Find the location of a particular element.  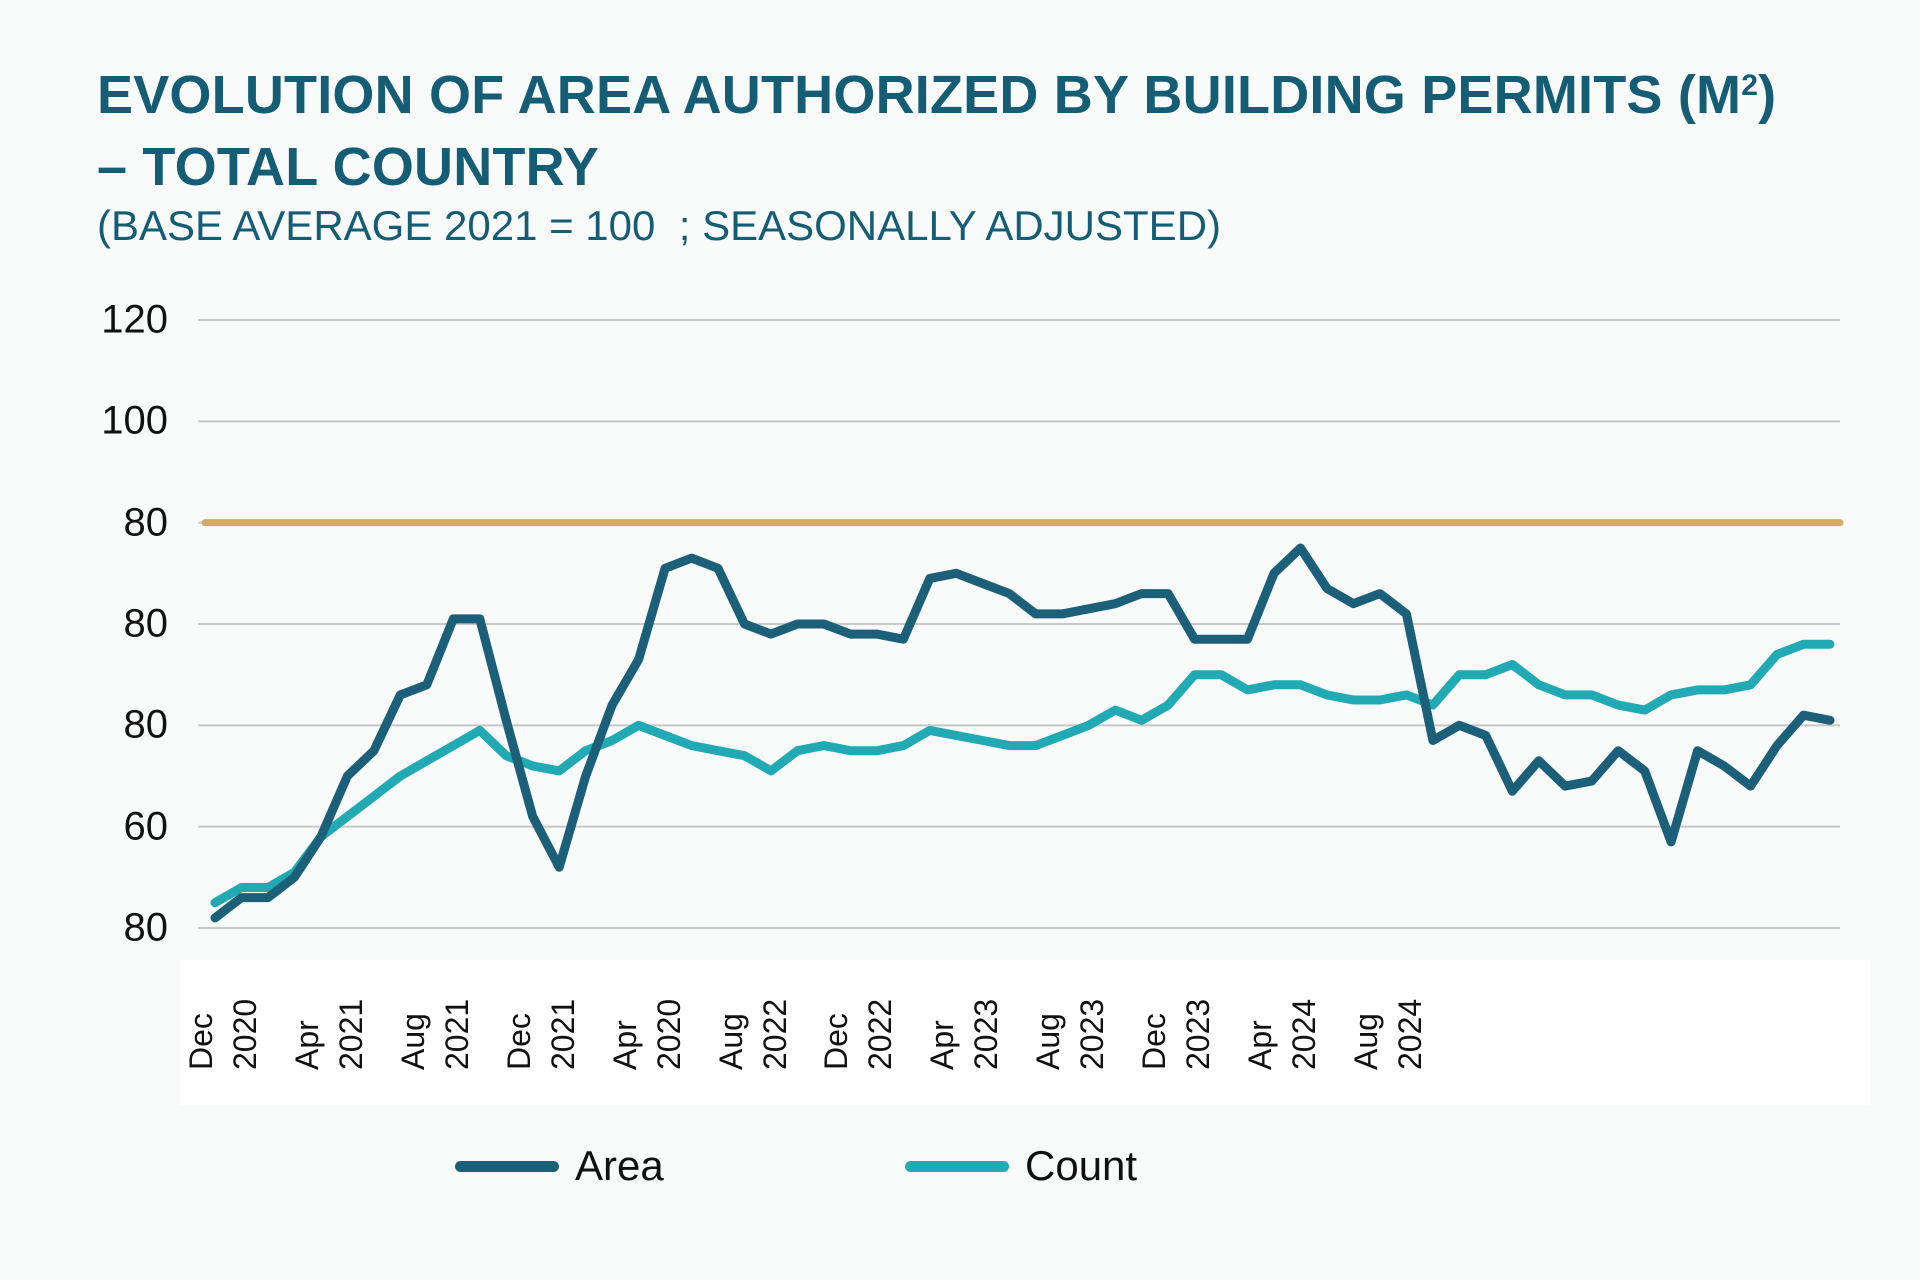

x-tick-label: Apr 2023 is located at coordinates (964, 1000).